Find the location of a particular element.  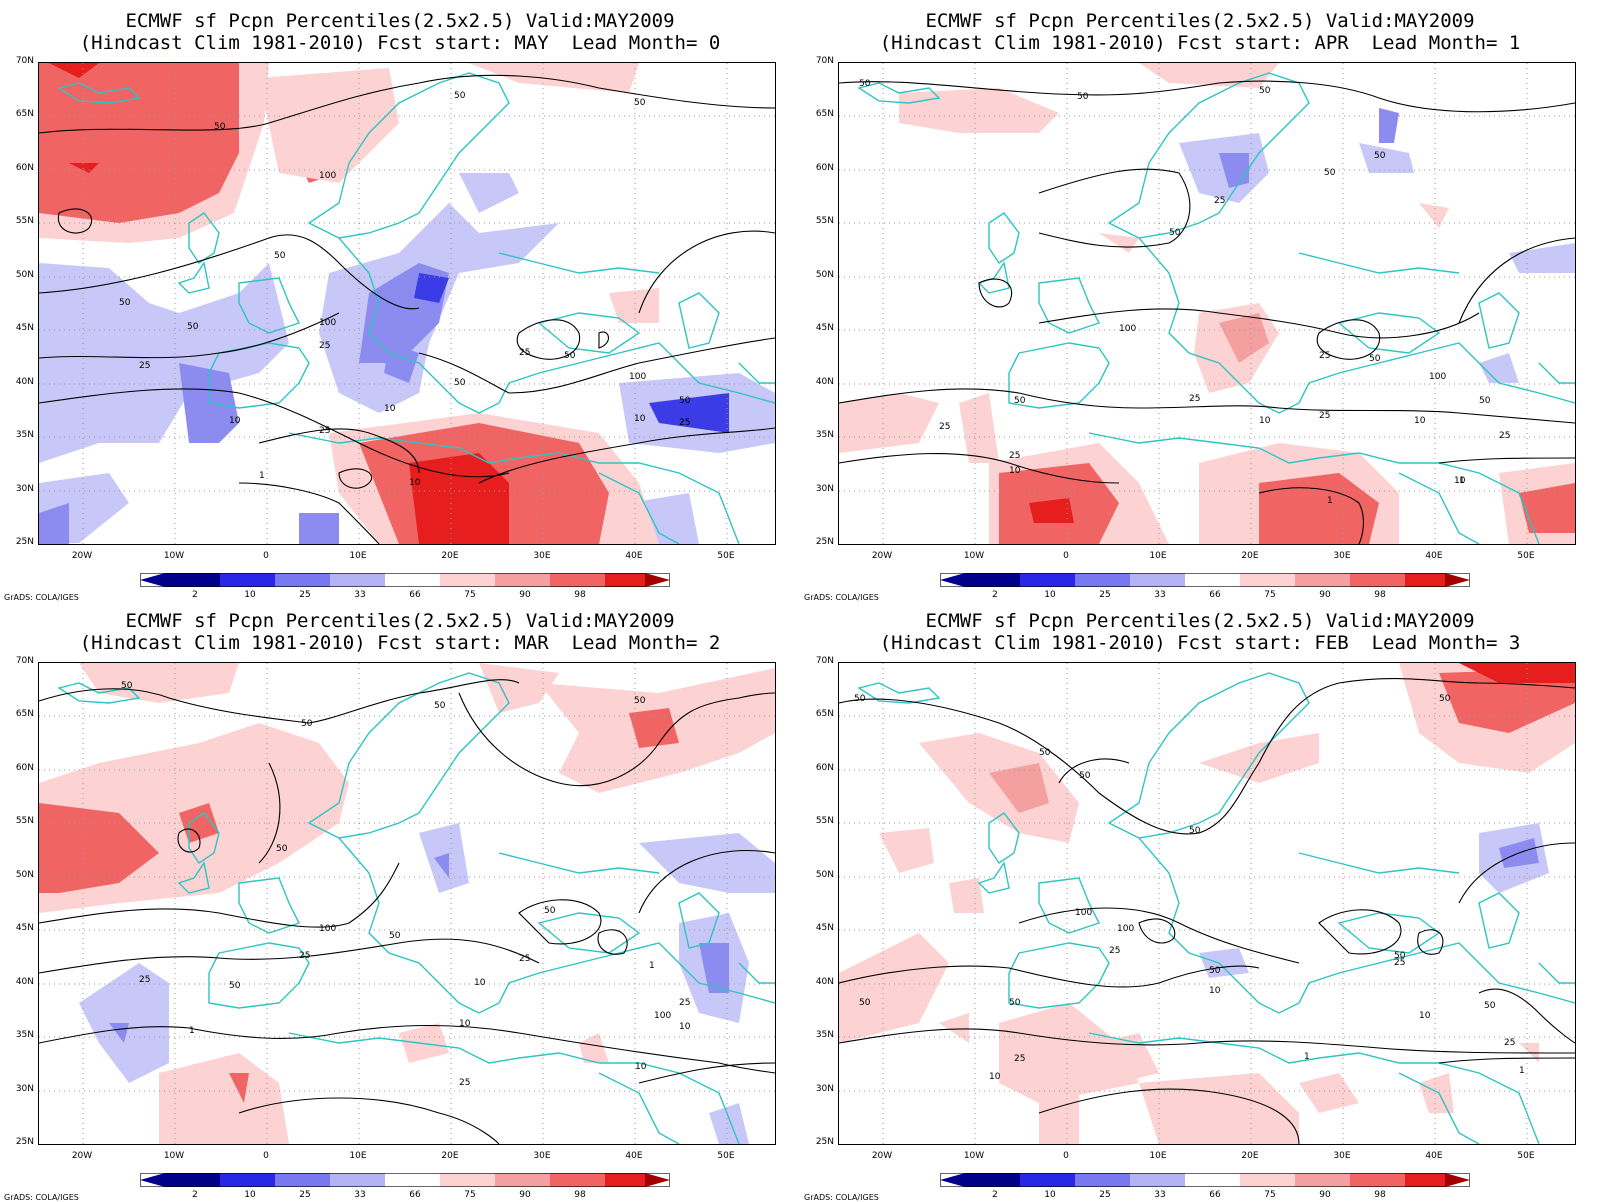

lon-label: 40E is located at coordinates (1434, 1156).